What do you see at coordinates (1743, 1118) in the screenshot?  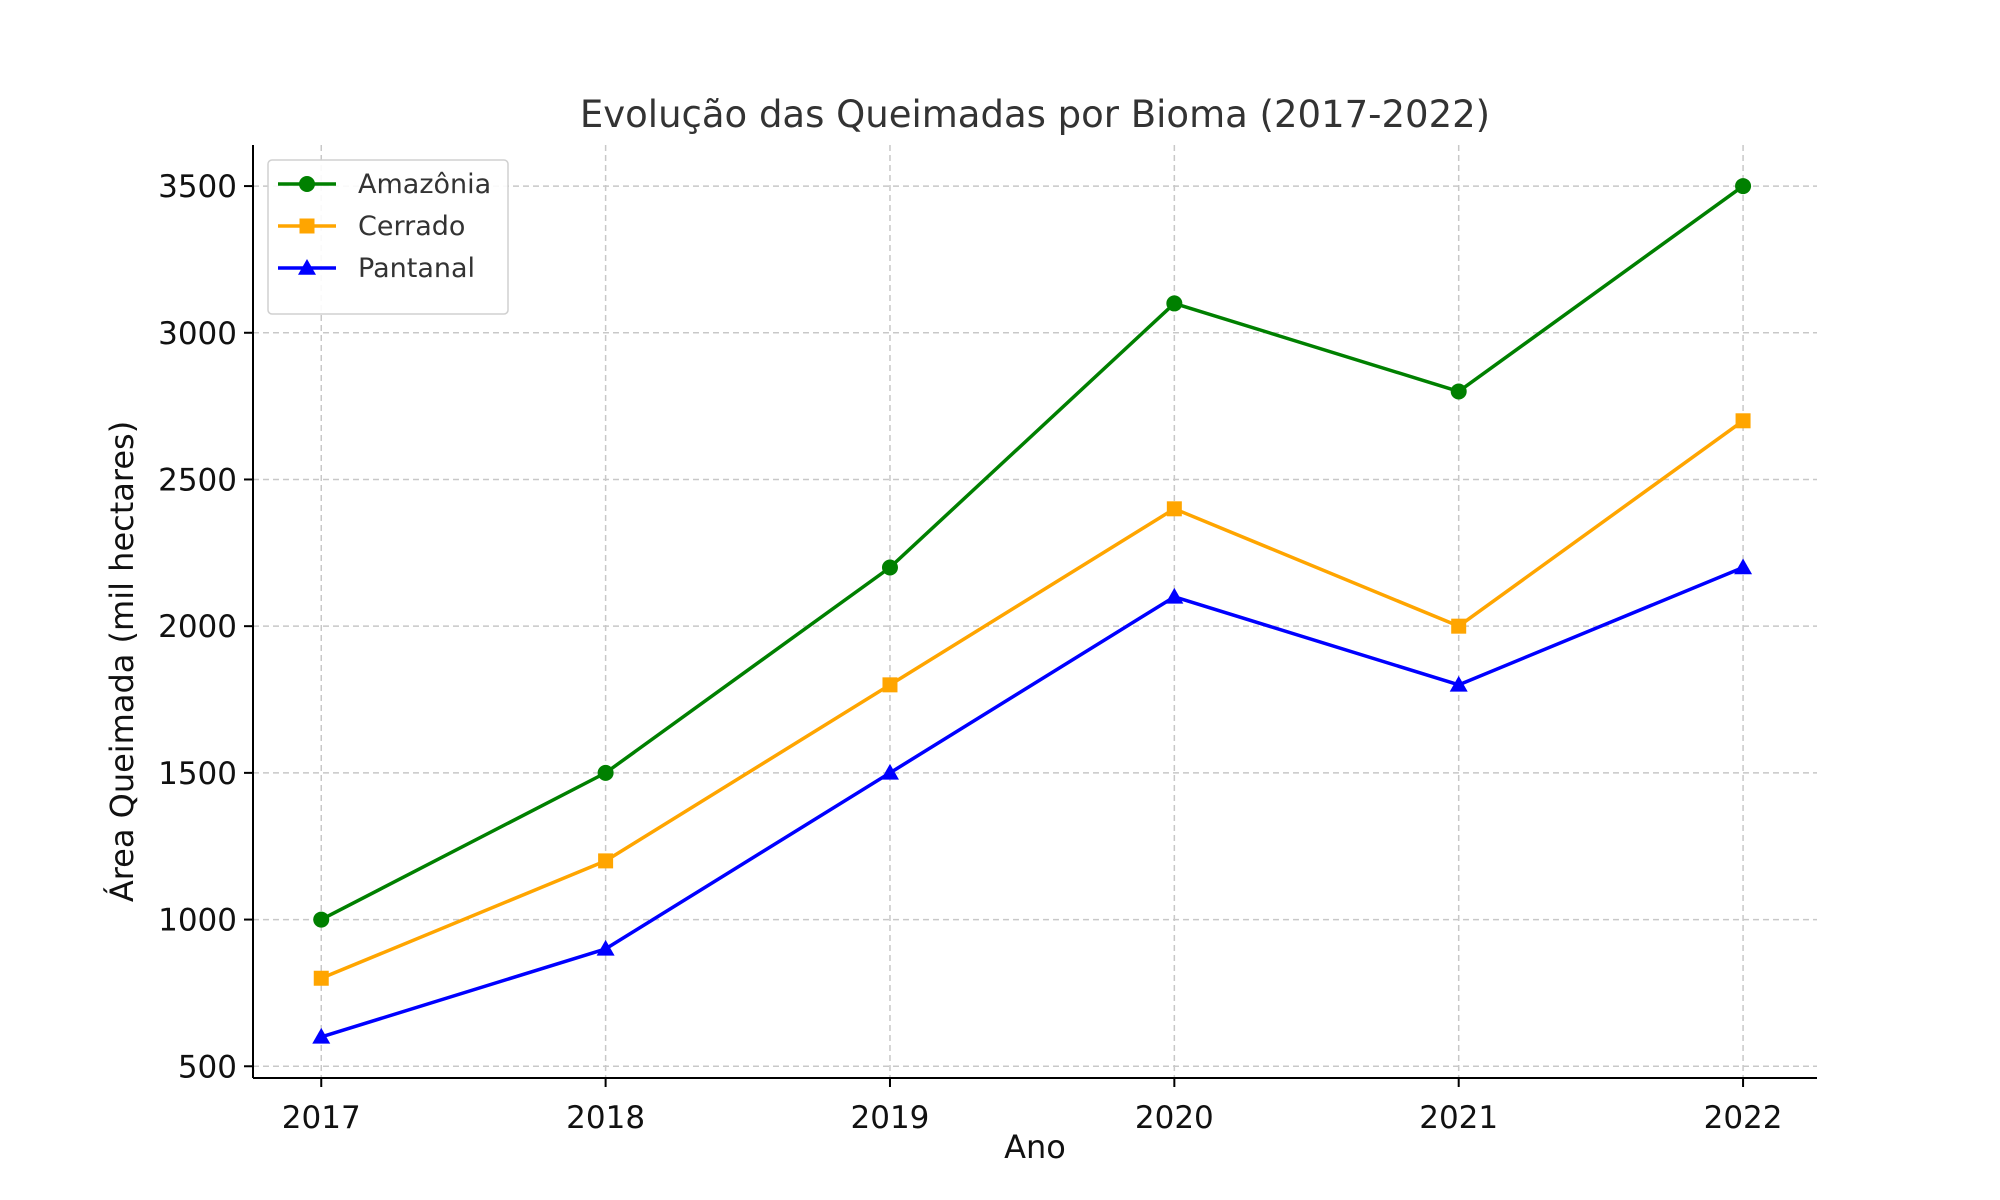 I see `x-tick-label: 2022` at bounding box center [1743, 1118].